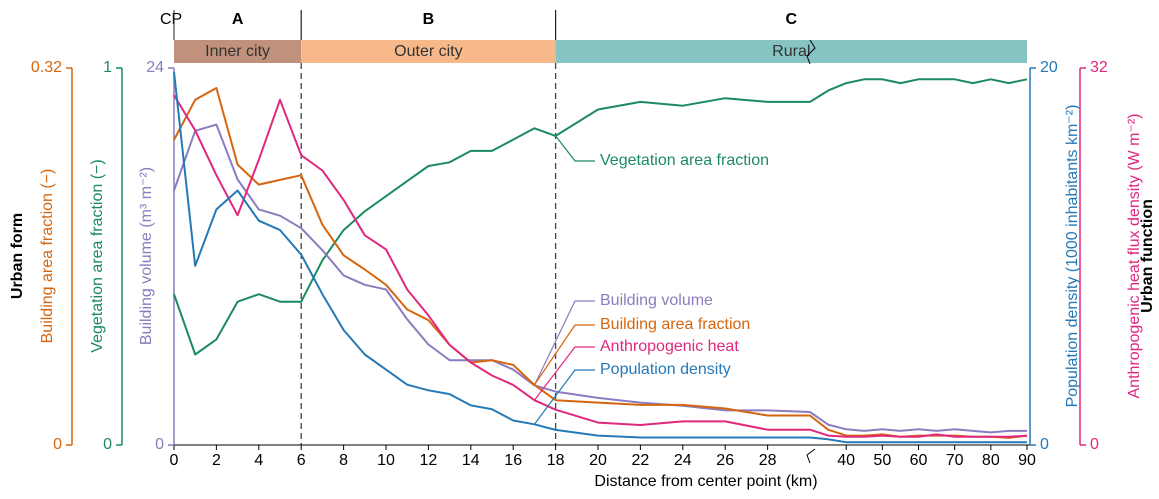  What do you see at coordinates (155, 67) in the screenshot?
I see `y-tick-label: 24` at bounding box center [155, 67].